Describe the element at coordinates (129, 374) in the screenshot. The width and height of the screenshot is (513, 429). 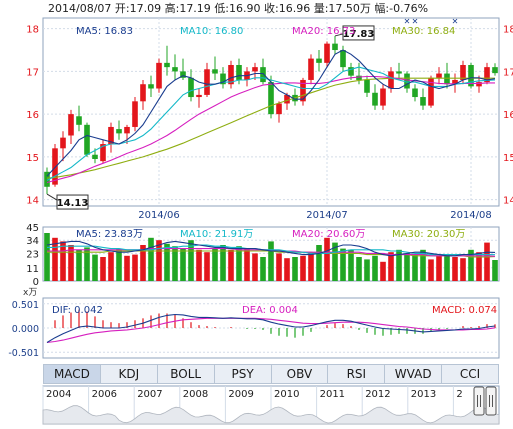
I see `tab-kdj: KDJ` at that location.